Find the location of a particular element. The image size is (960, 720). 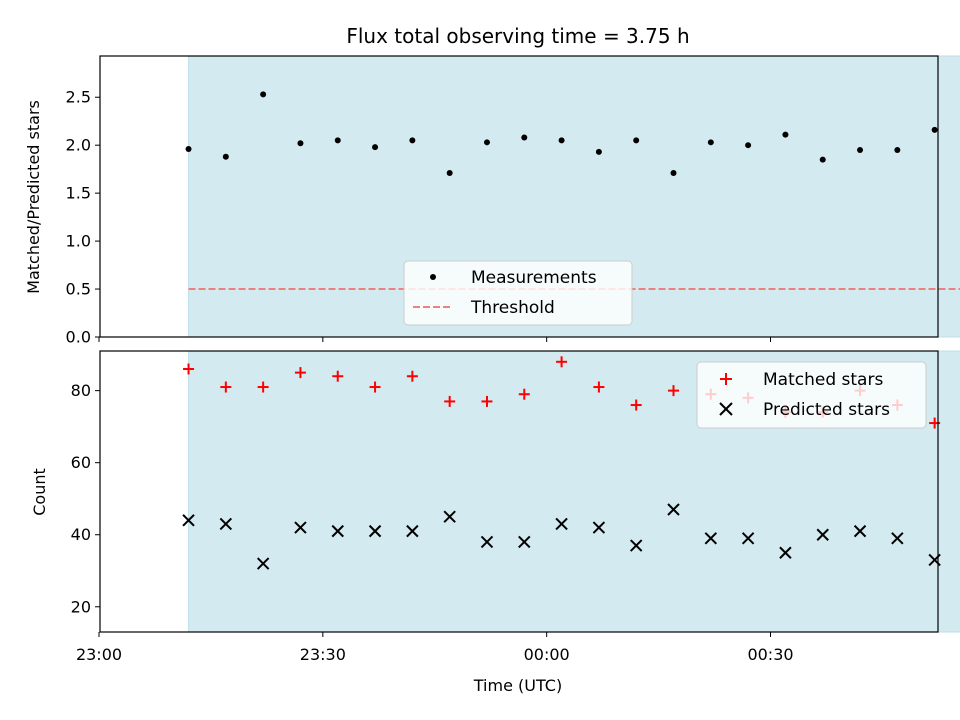

bottom-y-axis-label: Count is located at coordinates (39, 492).